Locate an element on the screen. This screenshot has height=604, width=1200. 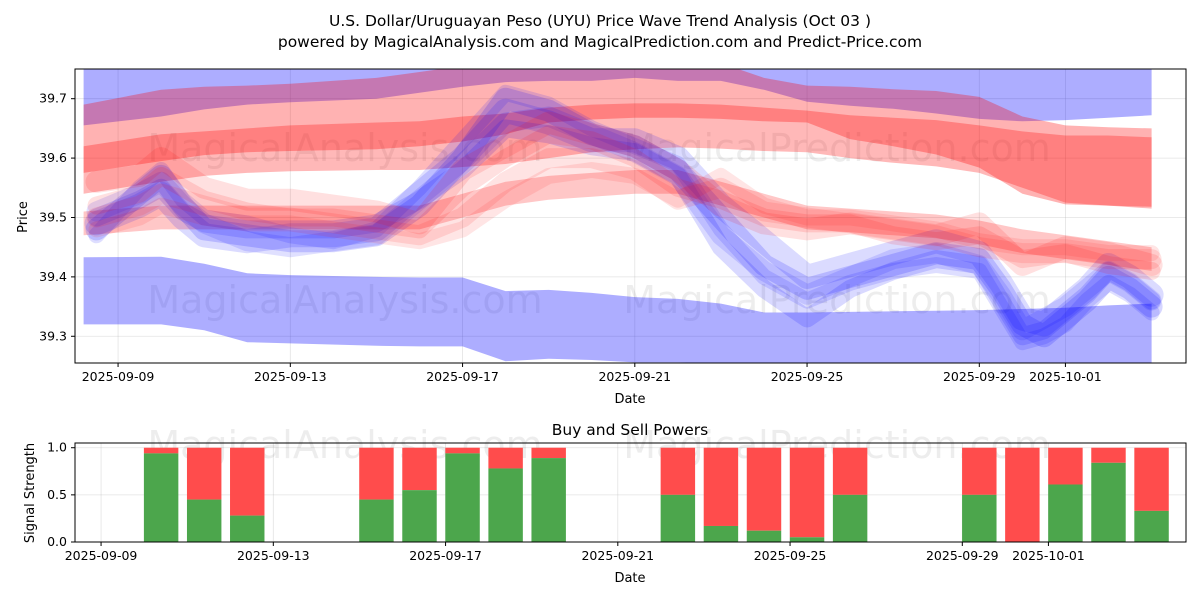
price-y-axis-label: Price is located at coordinates (23, 217).